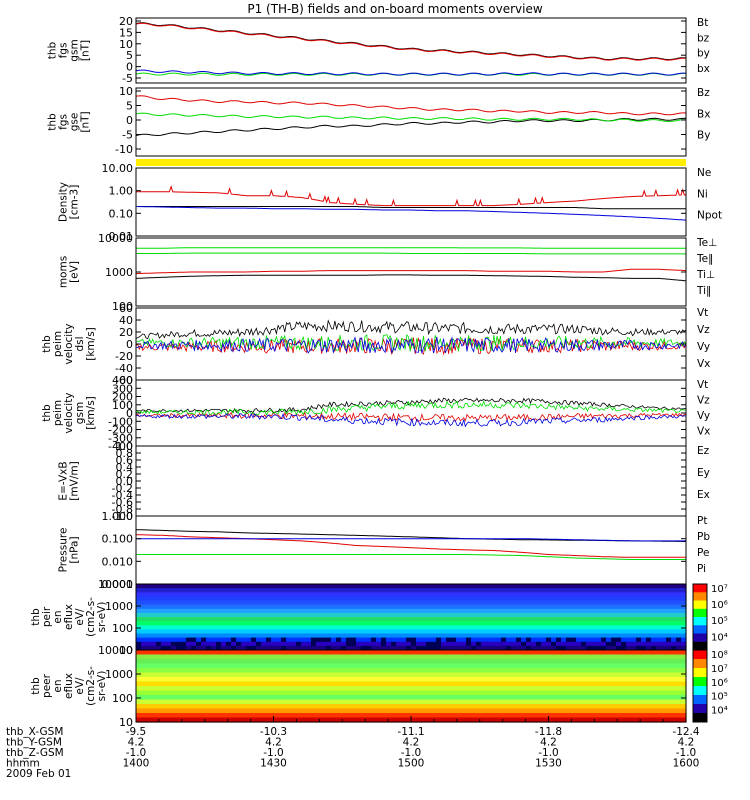 The height and width of the screenshot is (800, 750). I want to click on y-tick-label: 15, so click(126, 32).